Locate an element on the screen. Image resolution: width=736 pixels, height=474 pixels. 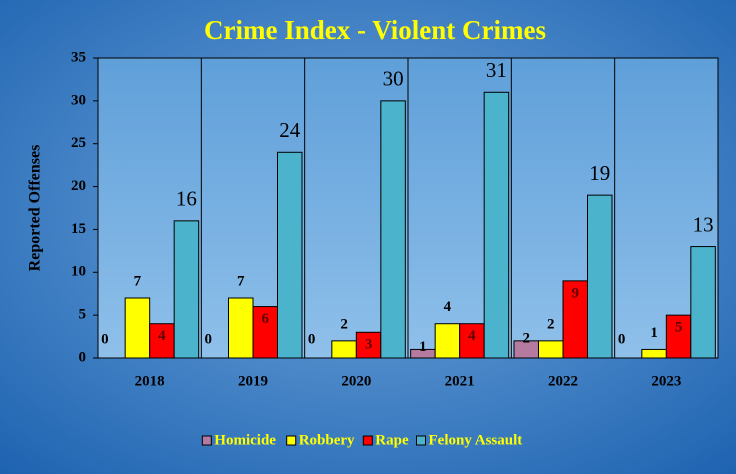
y-tick-label: 30 is located at coordinates (78, 100).